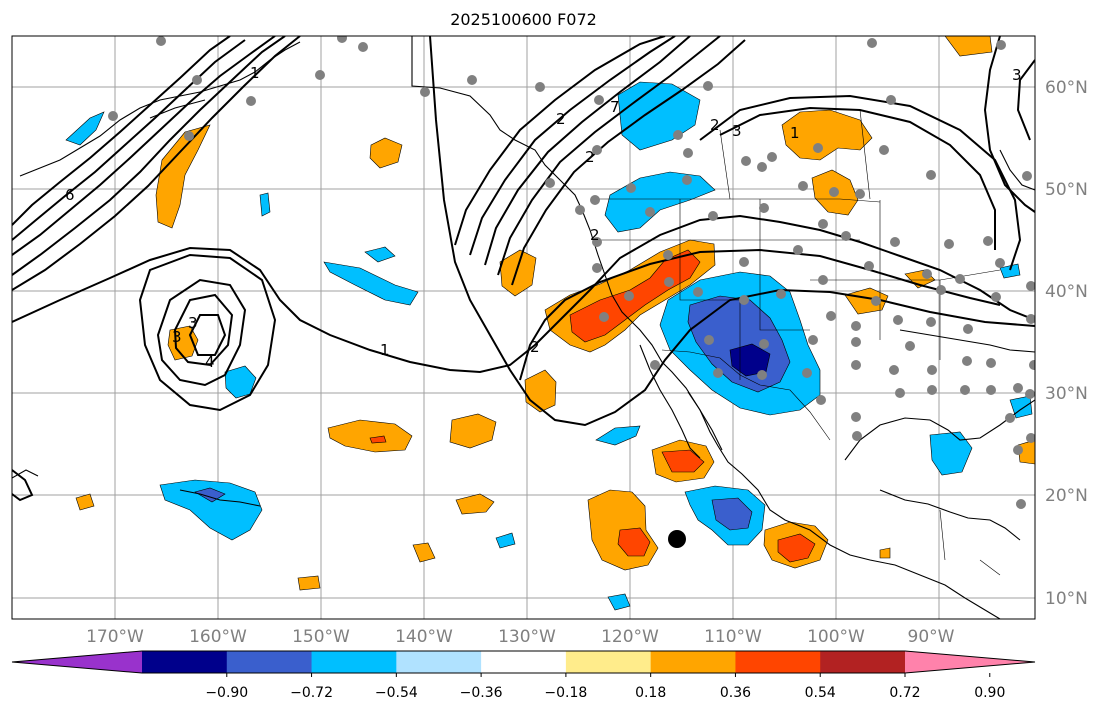 The width and height of the screenshot is (1105, 712). I want to click on colorbar-tick-label: −0.54, so click(396, 693).